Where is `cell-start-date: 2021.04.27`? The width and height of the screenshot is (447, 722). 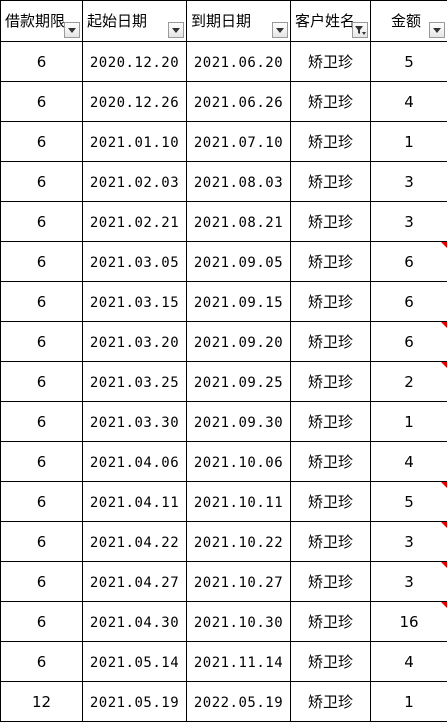 cell-start-date: 2021.04.27 is located at coordinates (135, 582).